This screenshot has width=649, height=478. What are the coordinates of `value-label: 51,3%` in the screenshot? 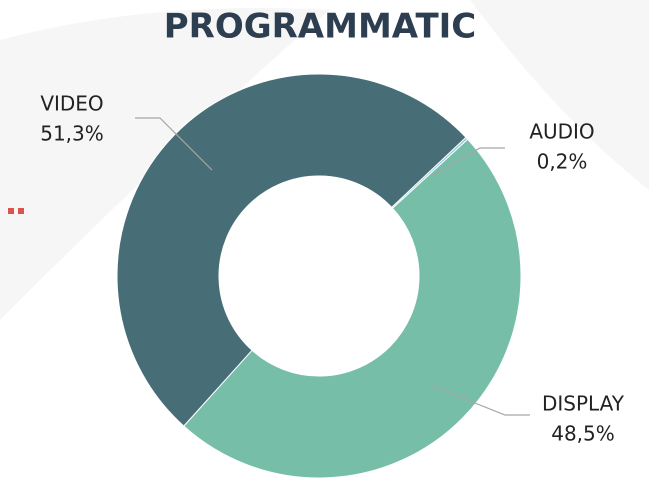 It's located at (72, 134).